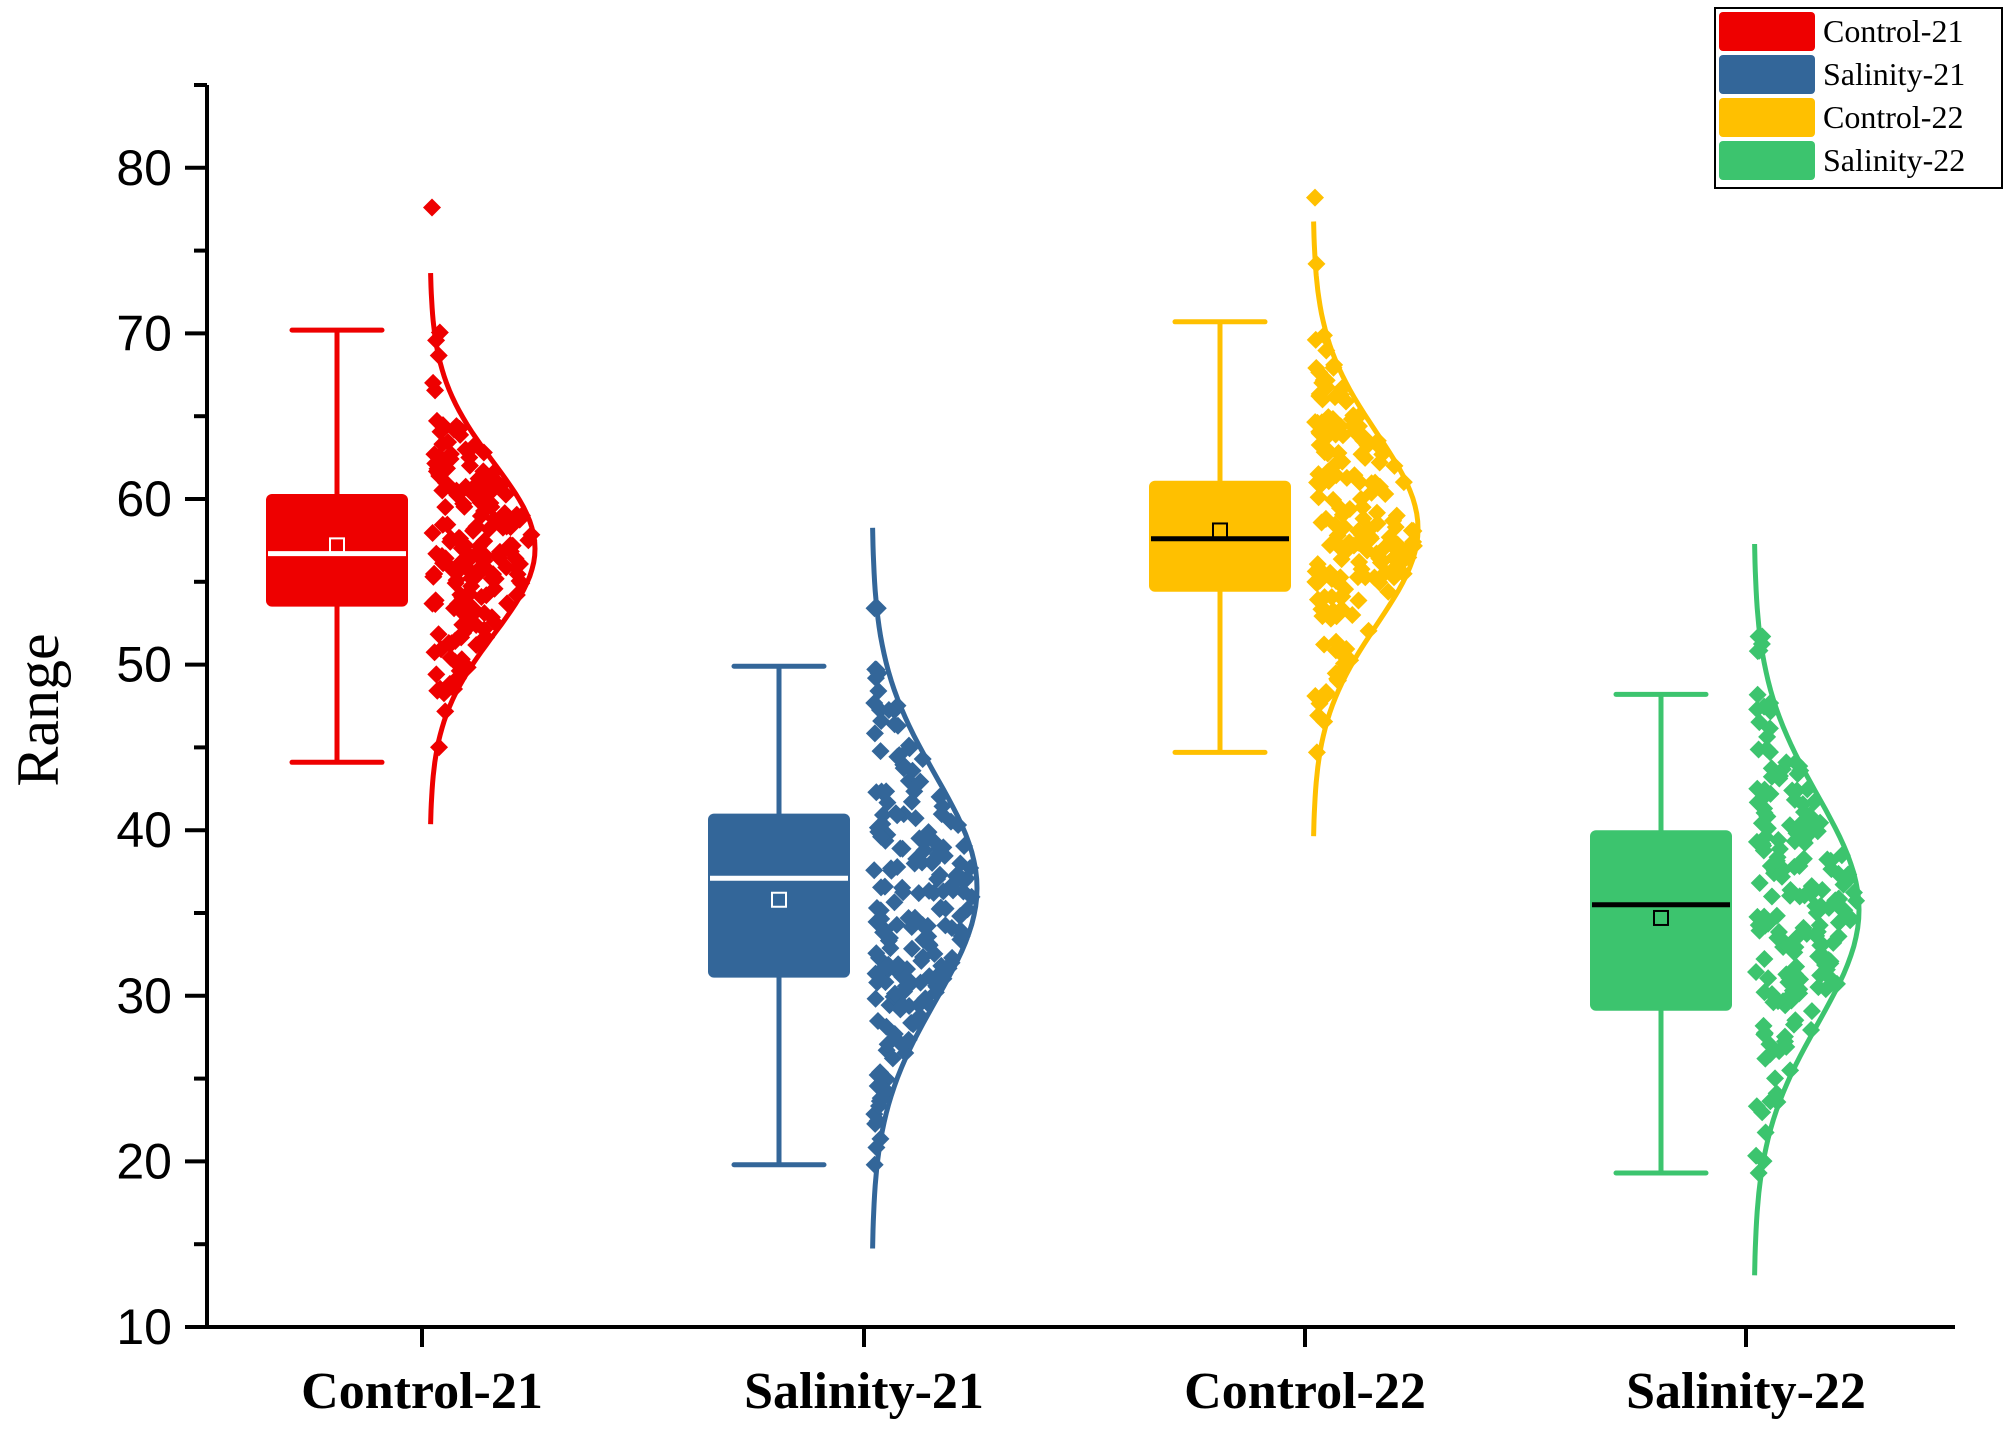 This screenshot has width=2008, height=1429. Describe the element at coordinates (144, 168) in the screenshot. I see `y-tick-label: 80` at that location.